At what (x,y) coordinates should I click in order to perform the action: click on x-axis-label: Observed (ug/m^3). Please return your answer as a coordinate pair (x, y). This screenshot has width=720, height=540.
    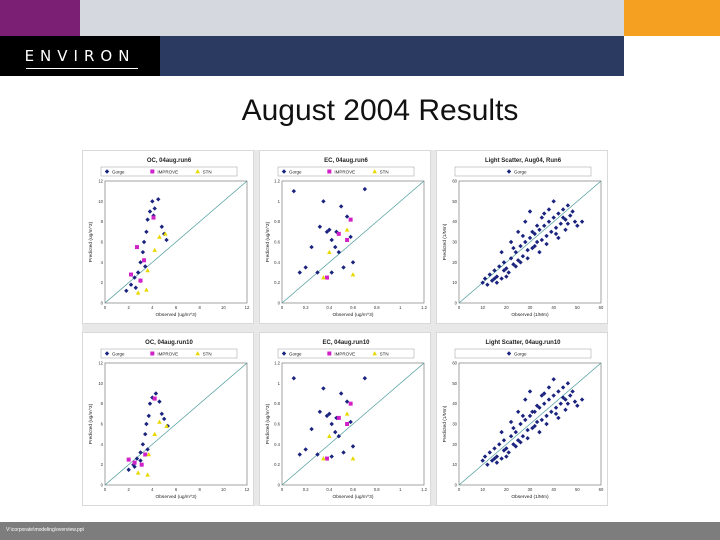
    Looking at the image, I should click on (176, 315).